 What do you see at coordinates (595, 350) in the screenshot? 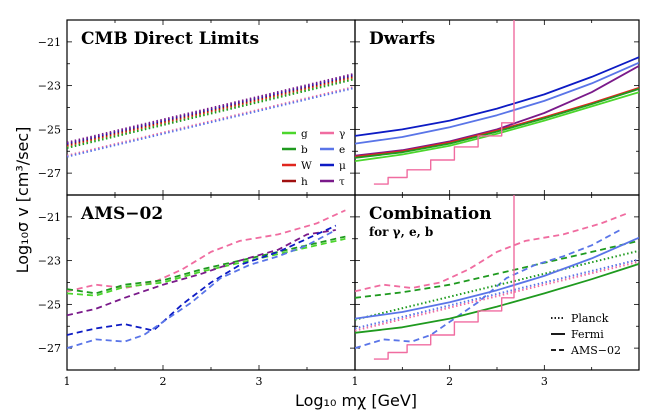
I see `style-legend-label: AMS−02` at bounding box center [595, 350].